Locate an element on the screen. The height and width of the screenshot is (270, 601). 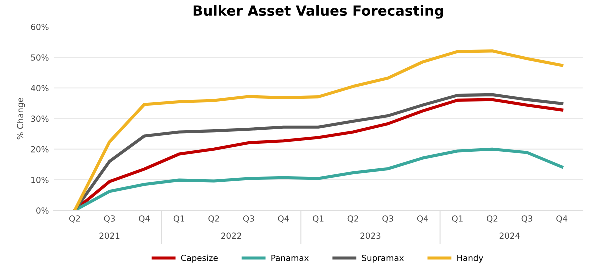
legend-label: Panamax is located at coordinates (290, 258).